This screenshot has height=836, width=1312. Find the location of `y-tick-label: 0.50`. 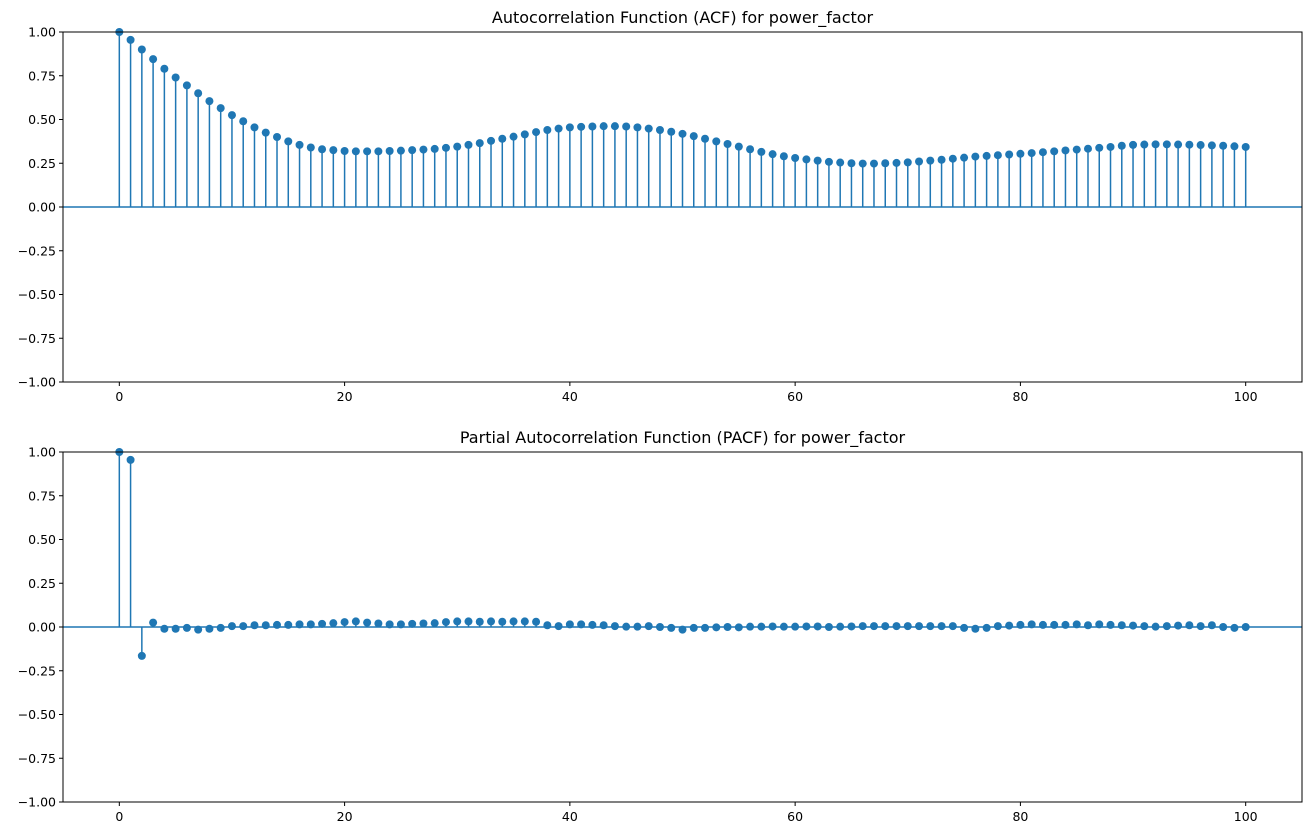

y-tick-label: 0.50 is located at coordinates (42, 539).